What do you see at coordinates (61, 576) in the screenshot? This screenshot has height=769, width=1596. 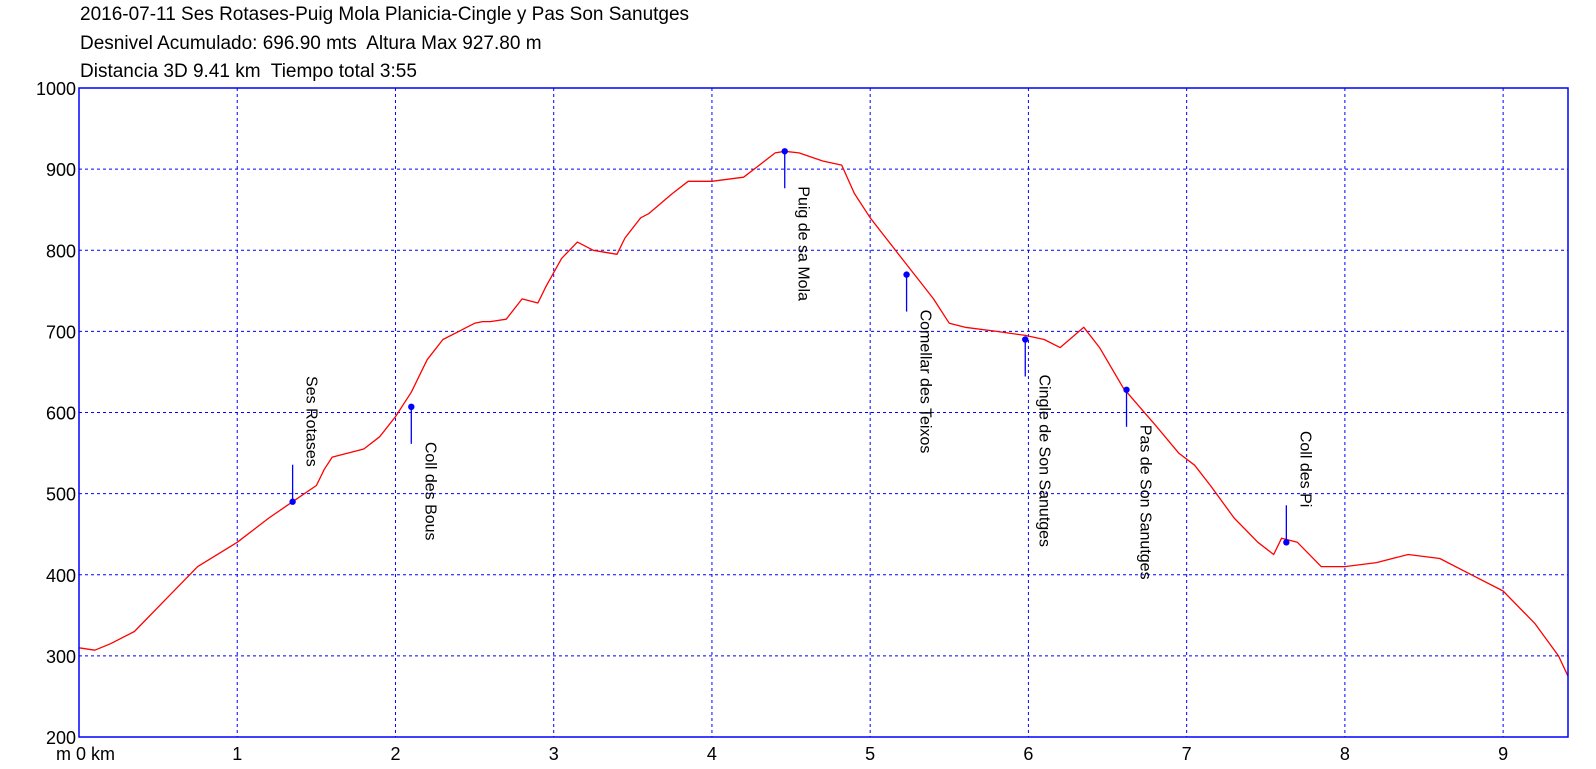 I see `y-tick-label: 400` at bounding box center [61, 576].